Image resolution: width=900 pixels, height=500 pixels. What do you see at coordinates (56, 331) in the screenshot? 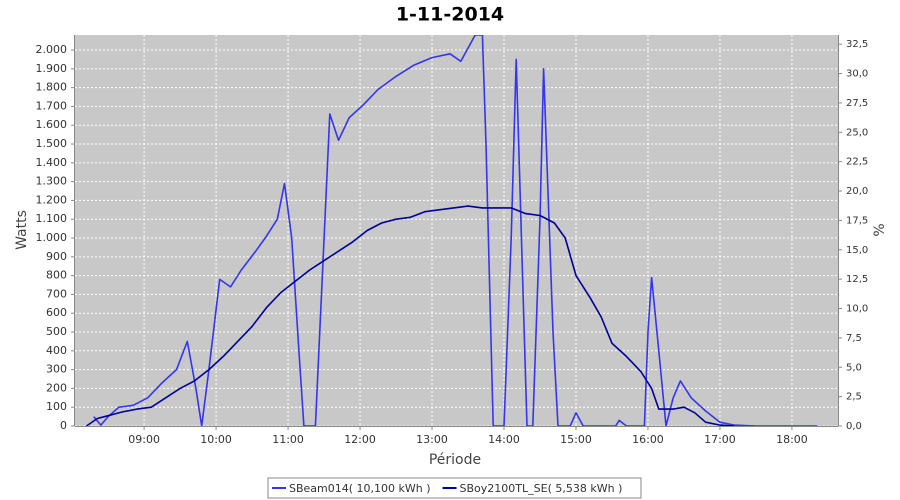
I see `y-tick-label: 500` at bounding box center [56, 331].